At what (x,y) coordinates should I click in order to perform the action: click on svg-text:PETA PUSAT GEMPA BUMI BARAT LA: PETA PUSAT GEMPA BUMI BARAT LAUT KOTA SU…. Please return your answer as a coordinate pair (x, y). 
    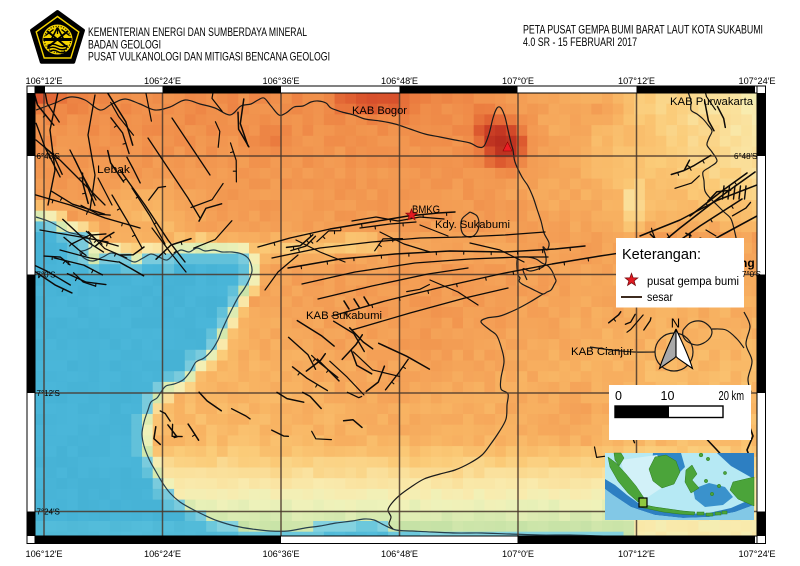
    Looking at the image, I should click on (643, 30).